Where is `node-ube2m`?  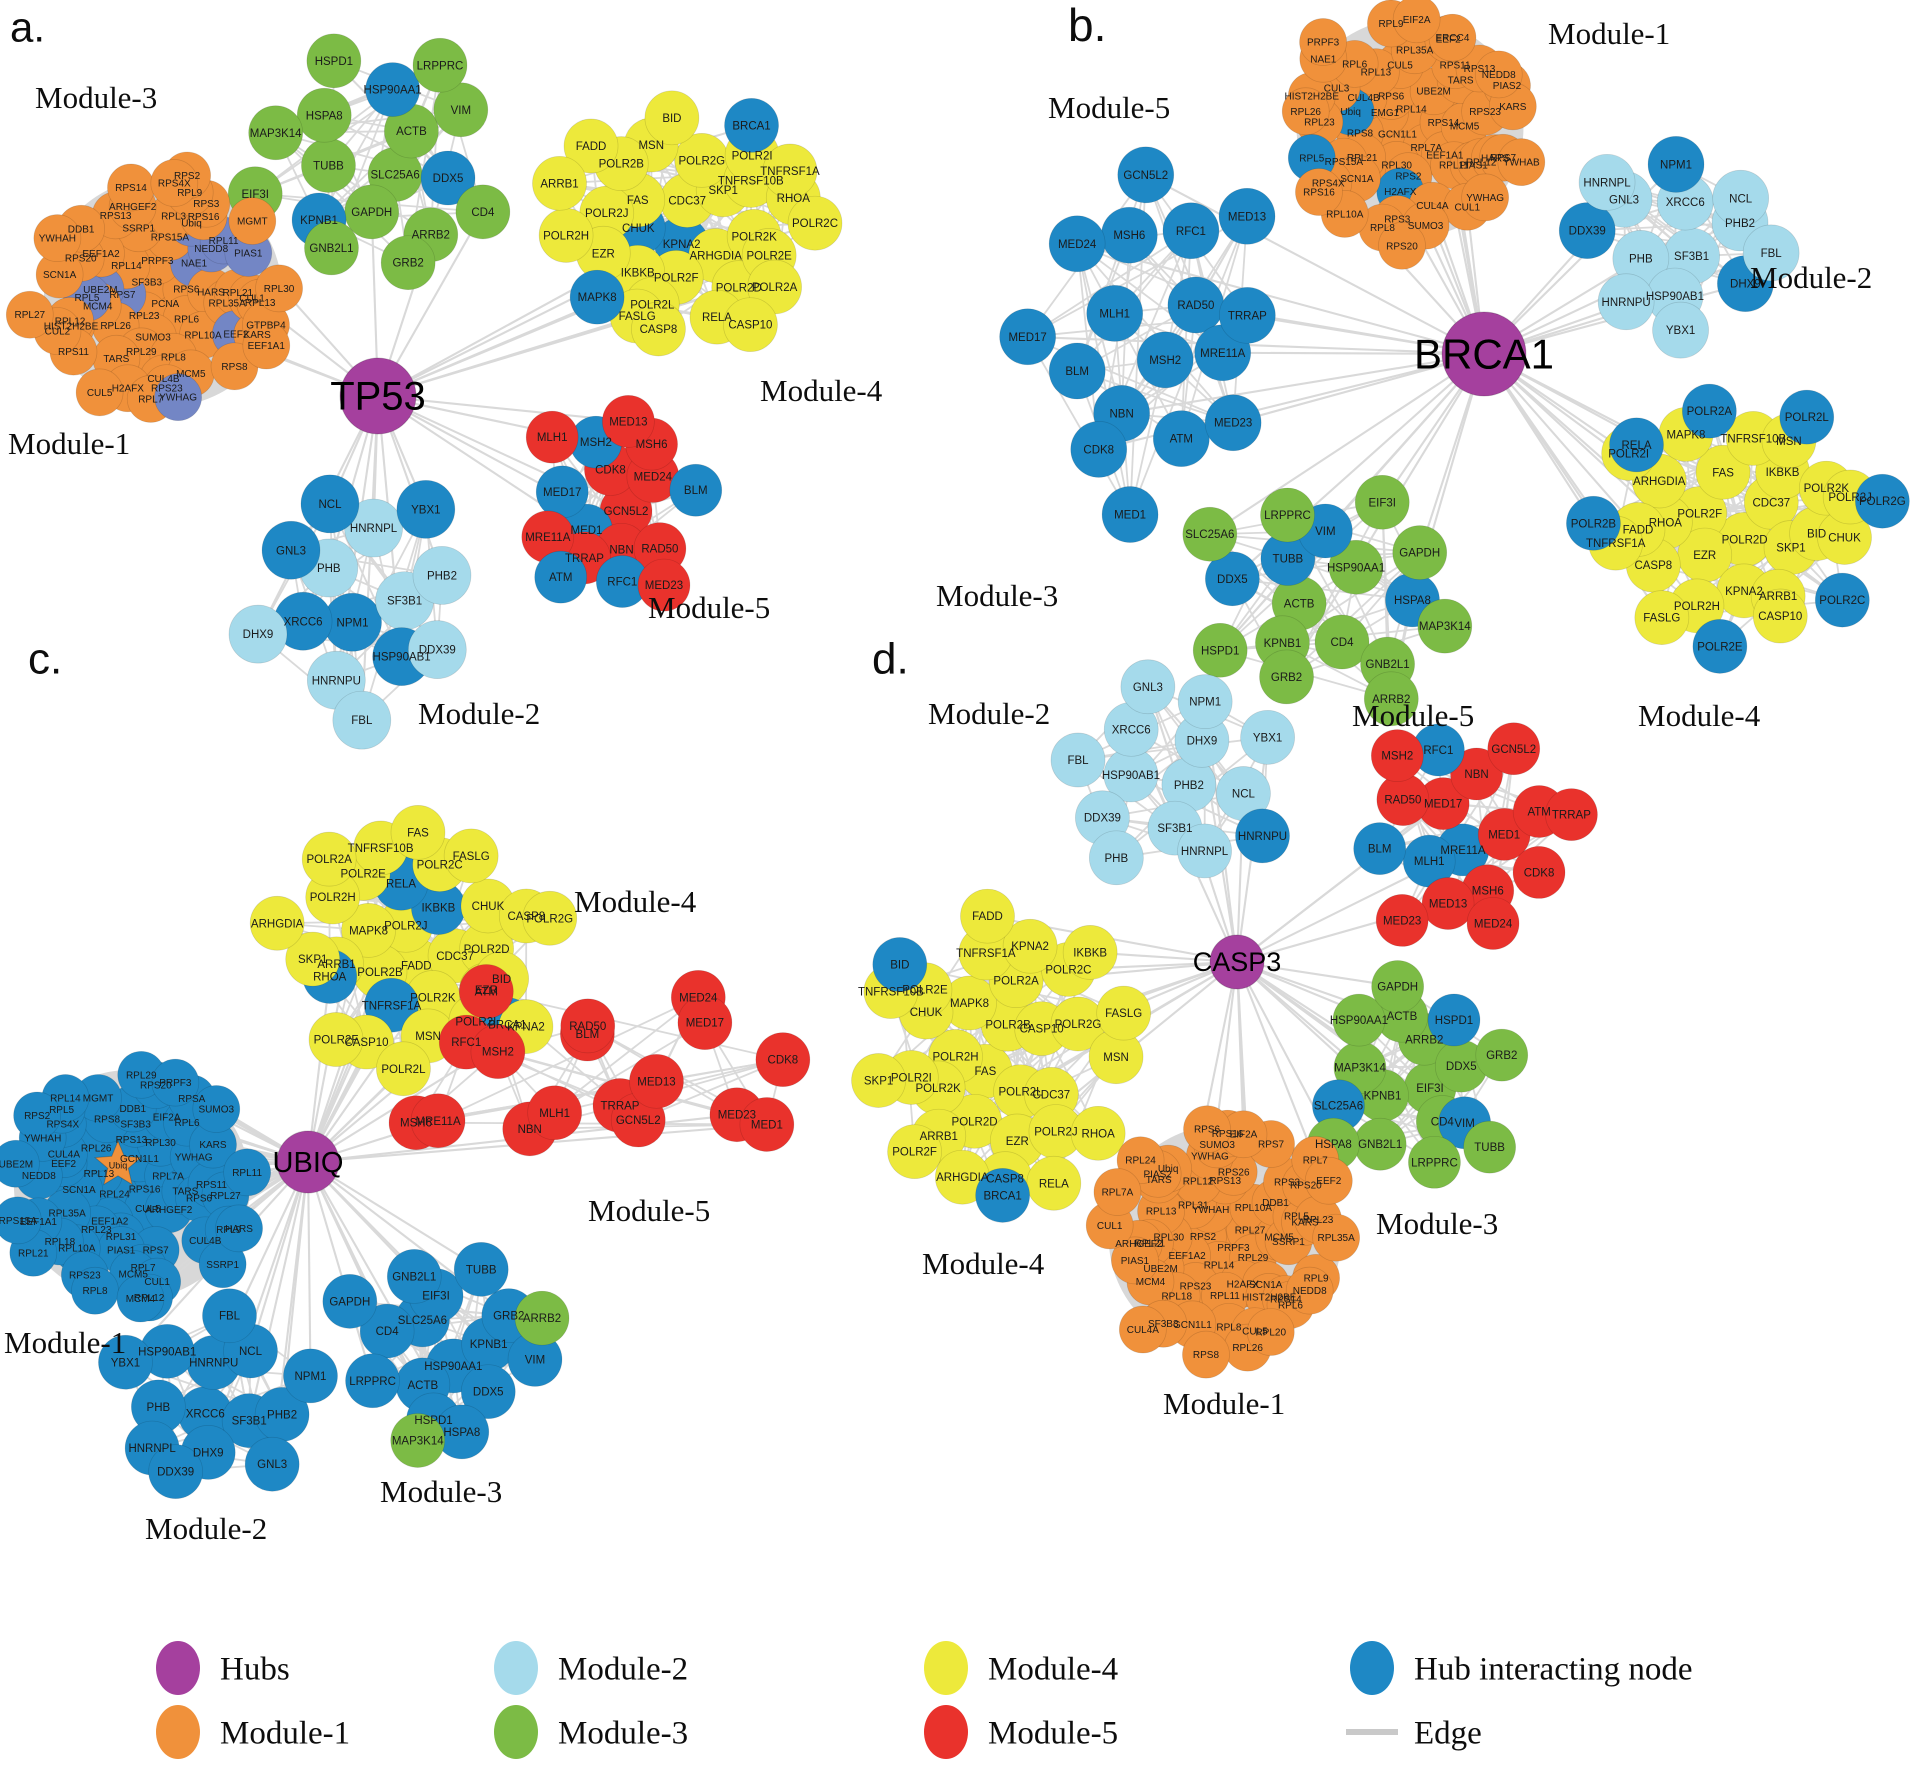 node-ube2m is located at coordinates (20, 1163).